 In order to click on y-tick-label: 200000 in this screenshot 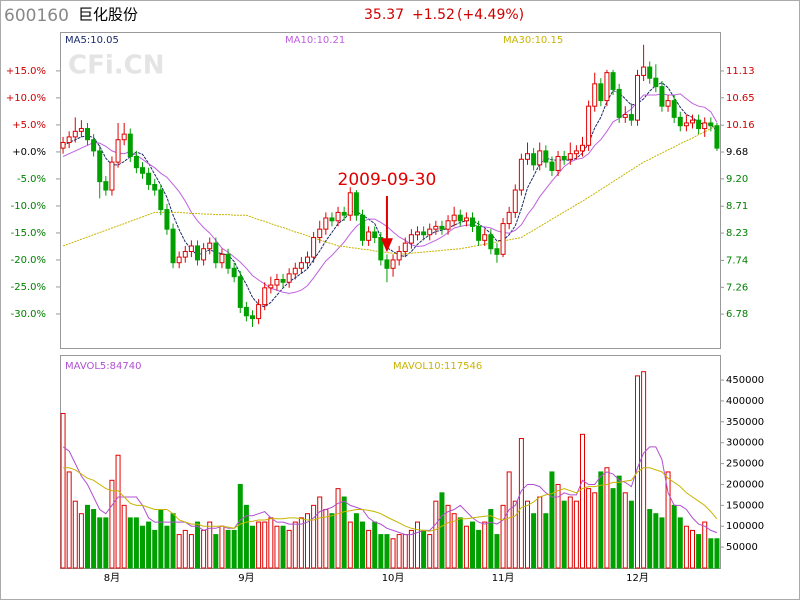, I will do `click(745, 484)`.